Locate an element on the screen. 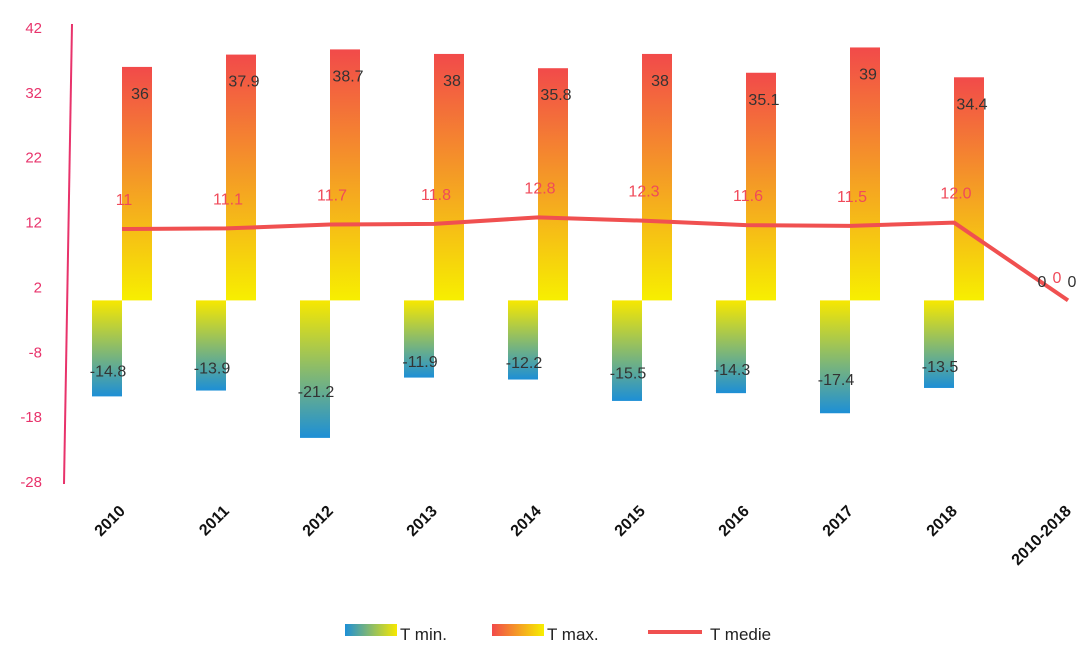 The height and width of the screenshot is (648, 1078). data-label-t-min: 0 is located at coordinates (1042, 282).